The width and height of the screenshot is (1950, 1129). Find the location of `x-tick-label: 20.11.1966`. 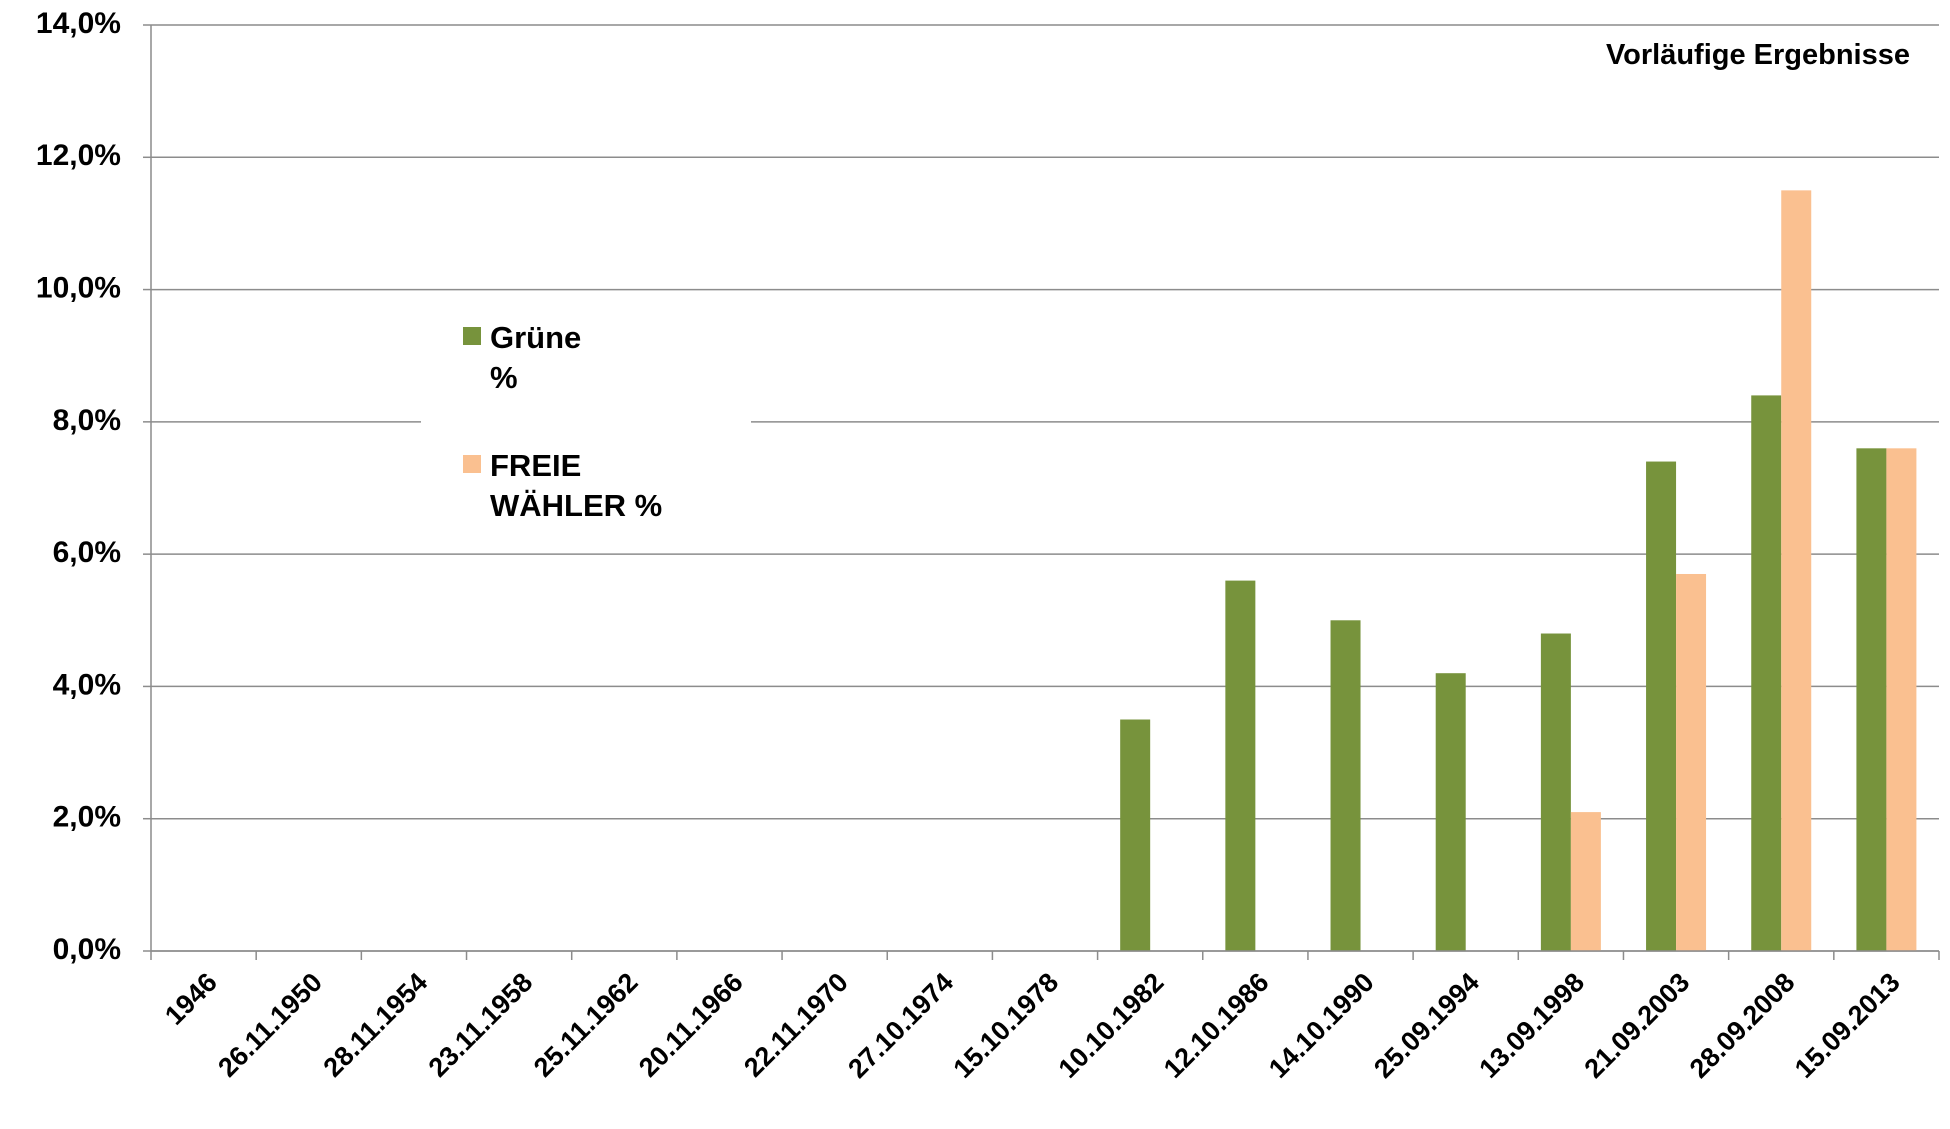

x-tick-label: 20.11.1966 is located at coordinates (691, 1025).